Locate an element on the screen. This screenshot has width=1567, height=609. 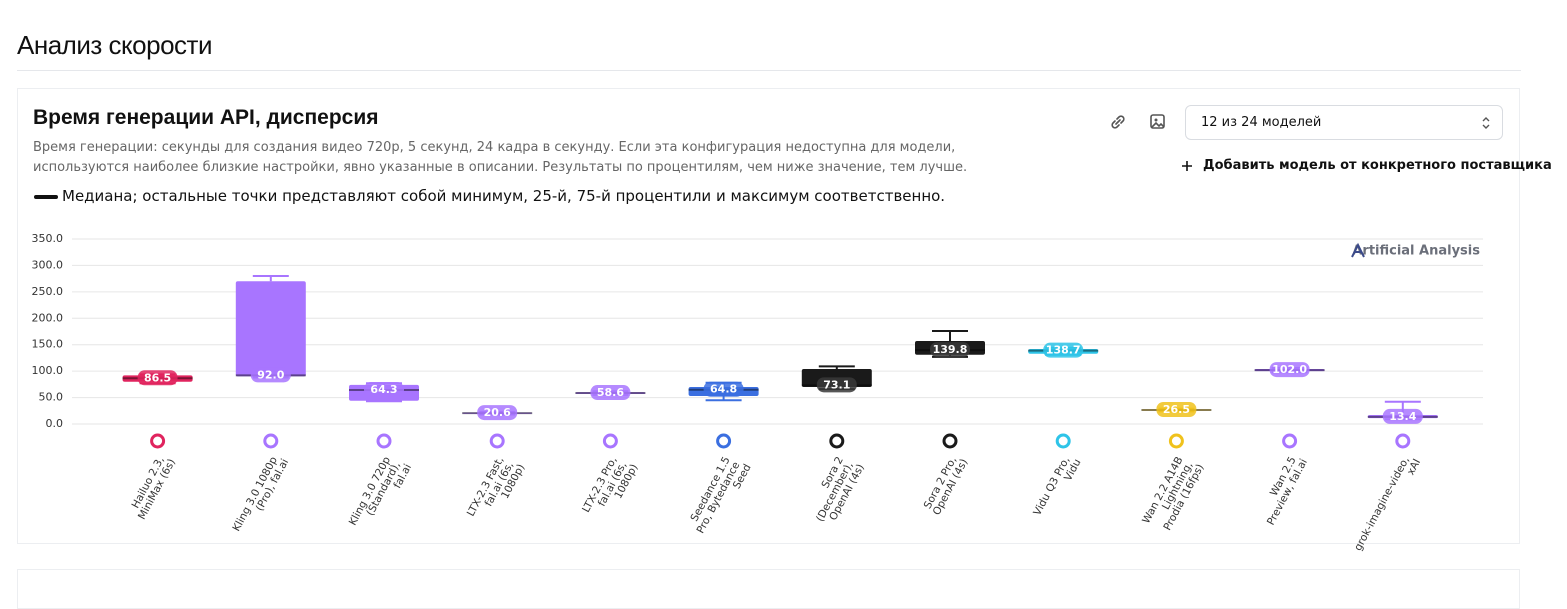
plus-icon is located at coordinates (1187, 166).